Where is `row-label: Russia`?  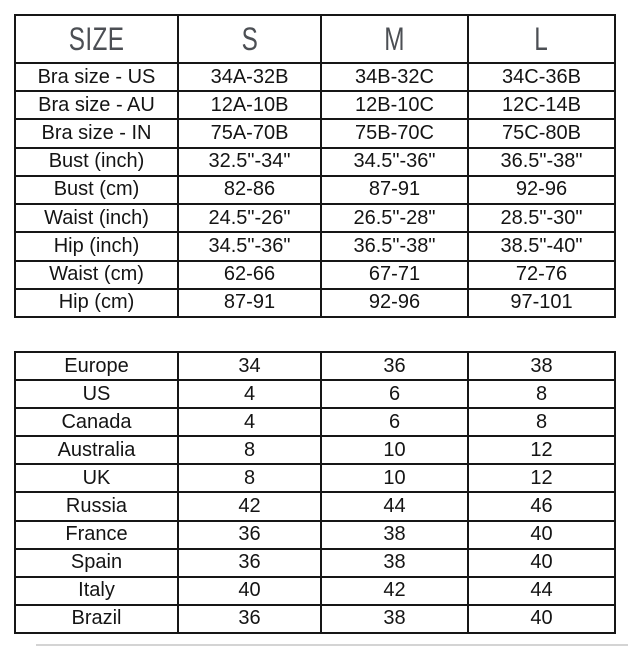
row-label: Russia is located at coordinates (96, 506).